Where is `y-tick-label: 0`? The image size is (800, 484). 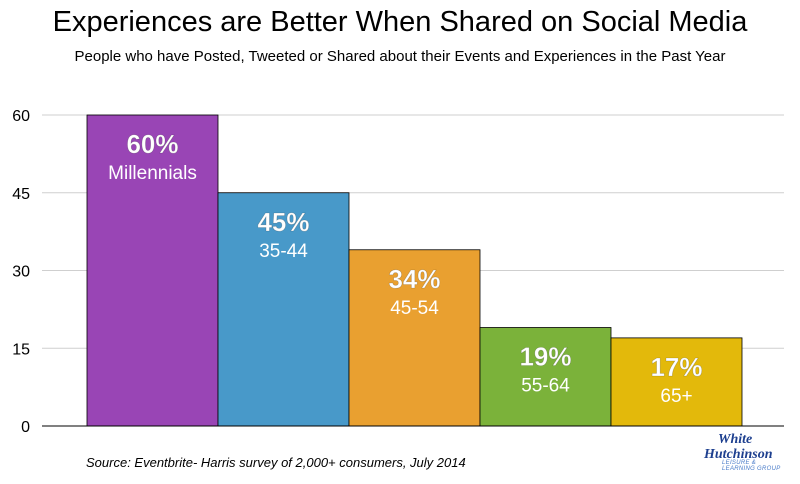
y-tick-label: 0 is located at coordinates (25, 427).